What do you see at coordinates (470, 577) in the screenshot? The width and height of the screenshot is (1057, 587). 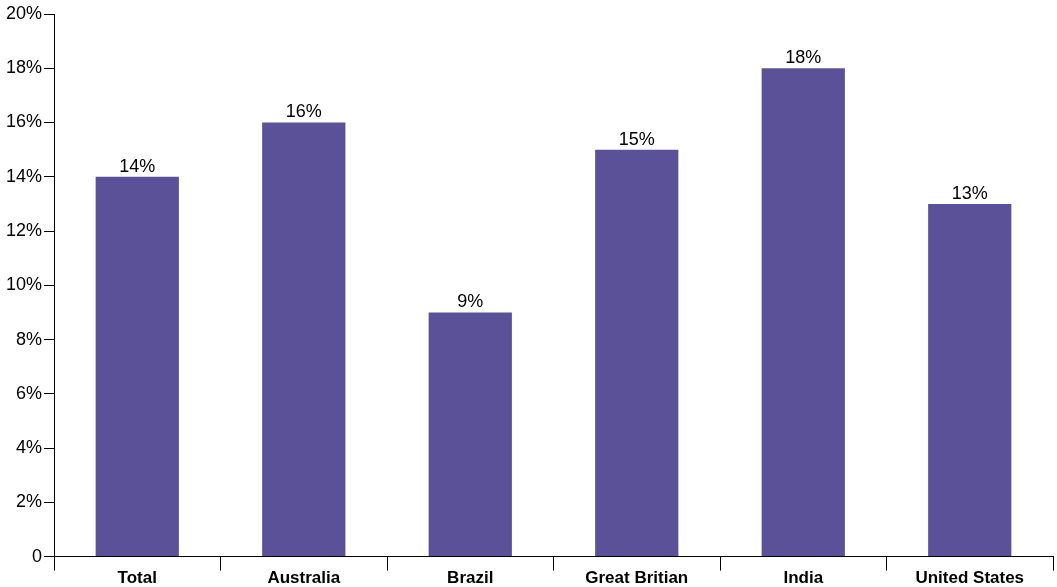 I see `x-tick-label: Brazil` at bounding box center [470, 577].